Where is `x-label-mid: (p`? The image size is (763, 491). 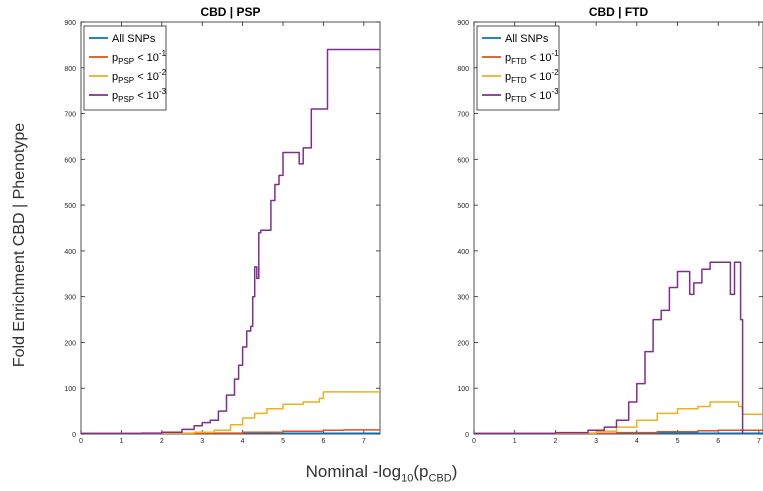
x-label-mid: (p is located at coordinates (421, 471).